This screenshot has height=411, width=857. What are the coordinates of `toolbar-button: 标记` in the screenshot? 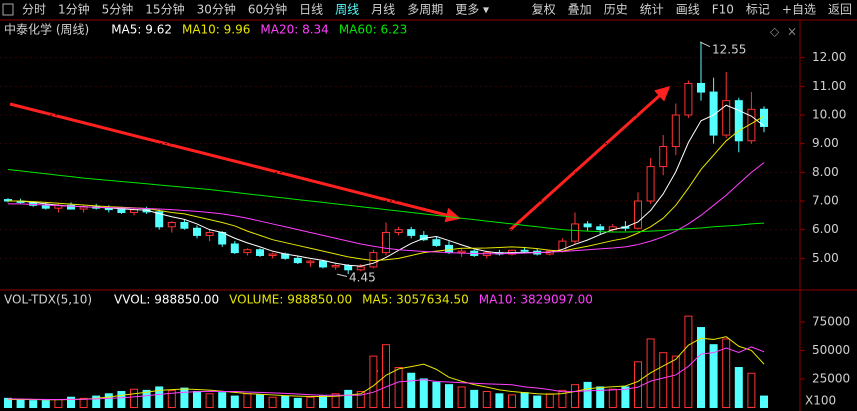 It's located at (758, 10).